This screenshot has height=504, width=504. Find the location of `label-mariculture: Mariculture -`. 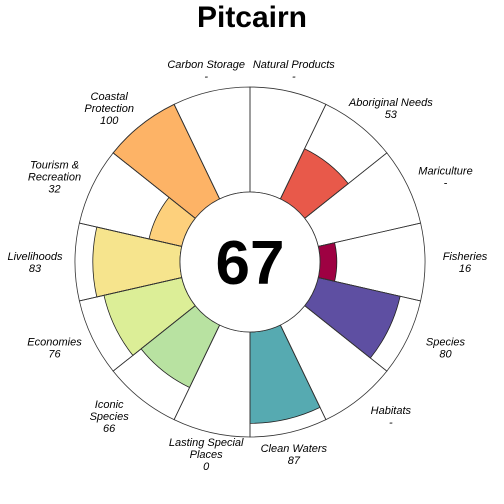

label-mariculture: Mariculture - is located at coordinates (445, 178).